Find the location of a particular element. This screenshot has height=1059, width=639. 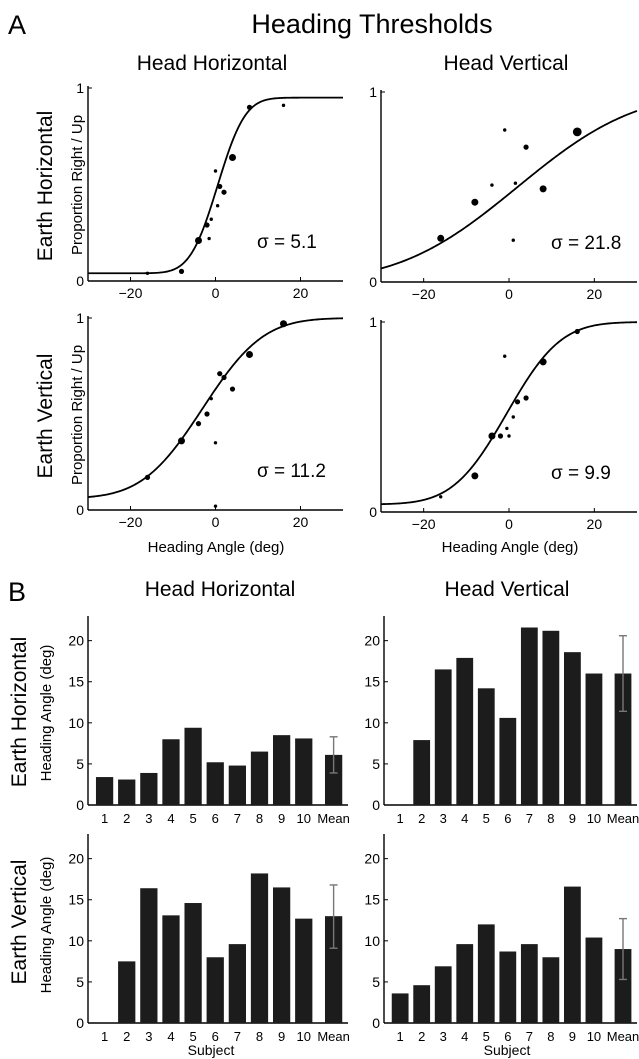

panel-b-col-title-0: Head Horizontal is located at coordinates (220, 589).